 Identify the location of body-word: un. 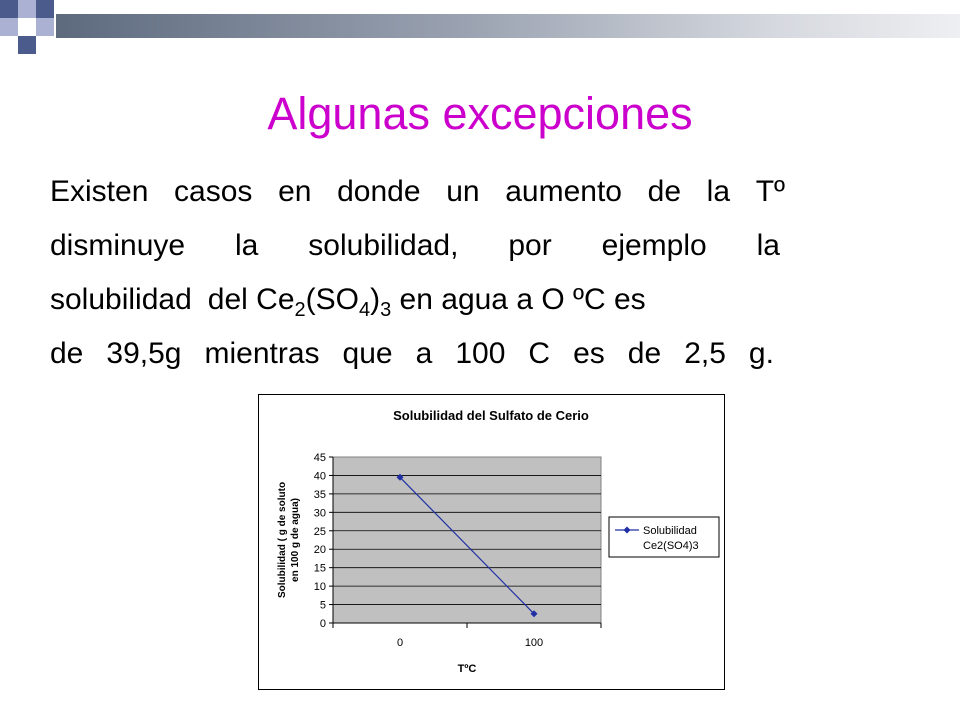
(463, 191).